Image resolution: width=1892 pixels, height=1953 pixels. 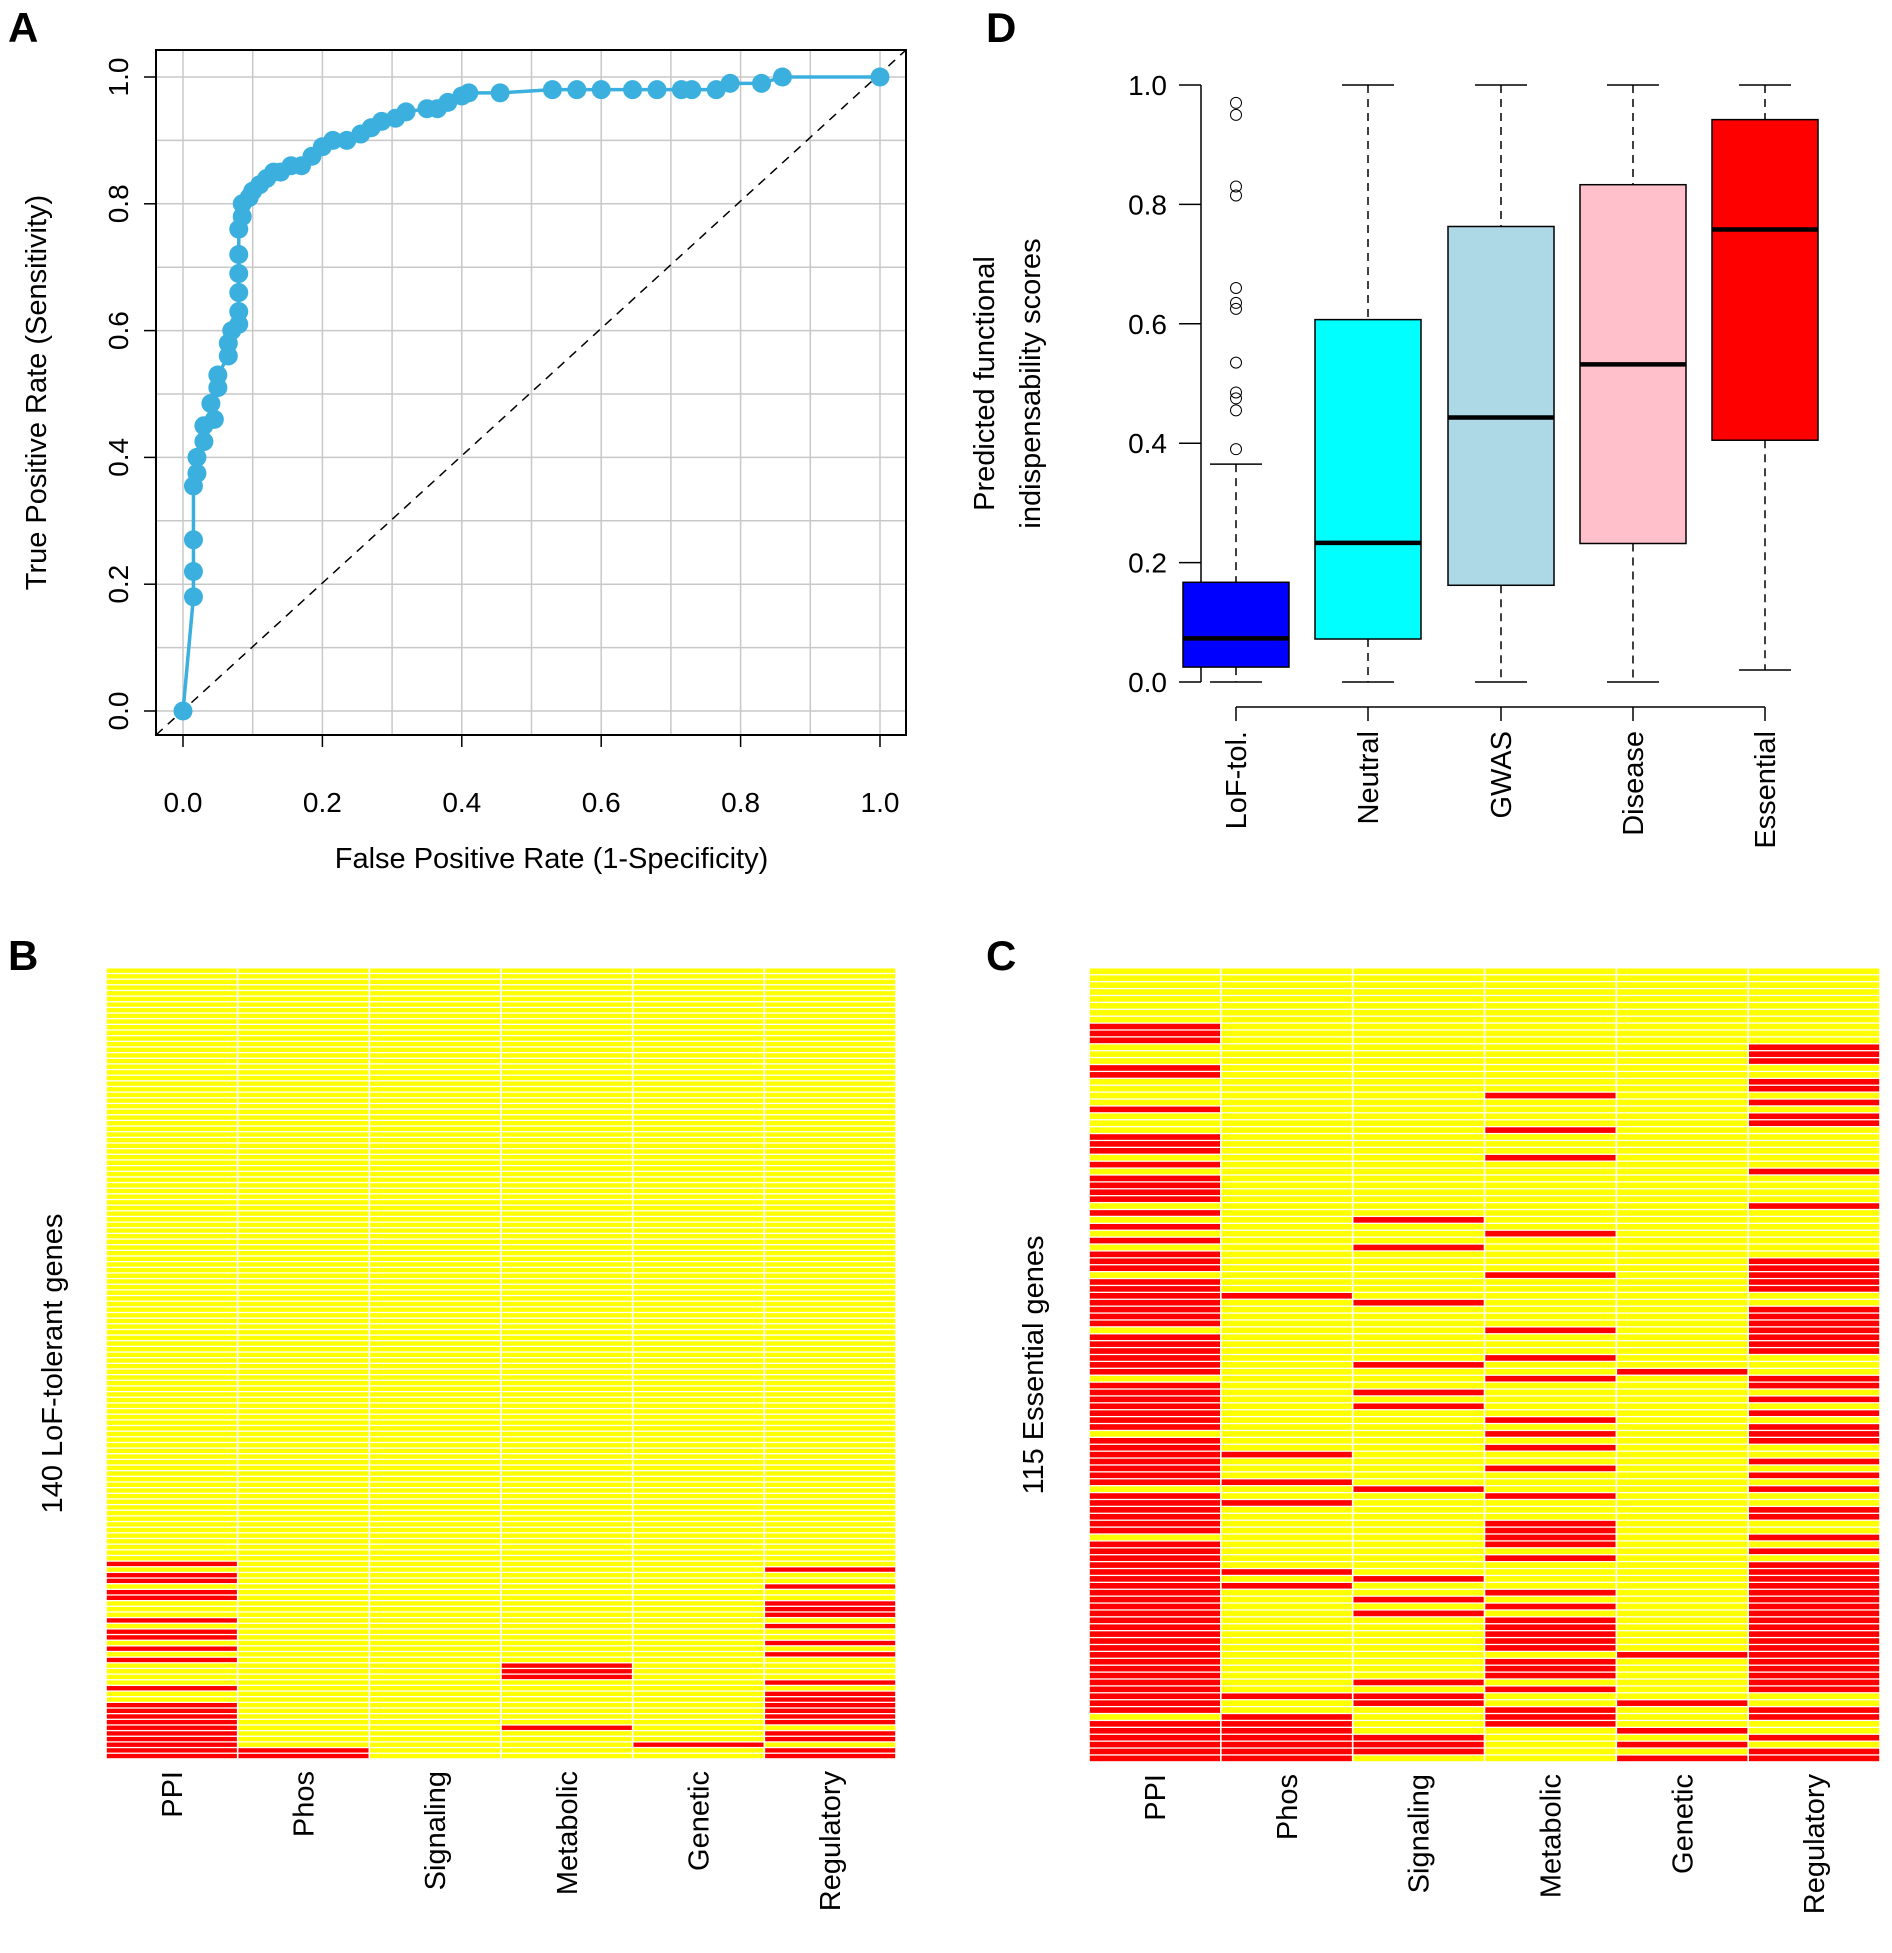 I want to click on x-category-label: GWAS, so click(x=1502, y=775).